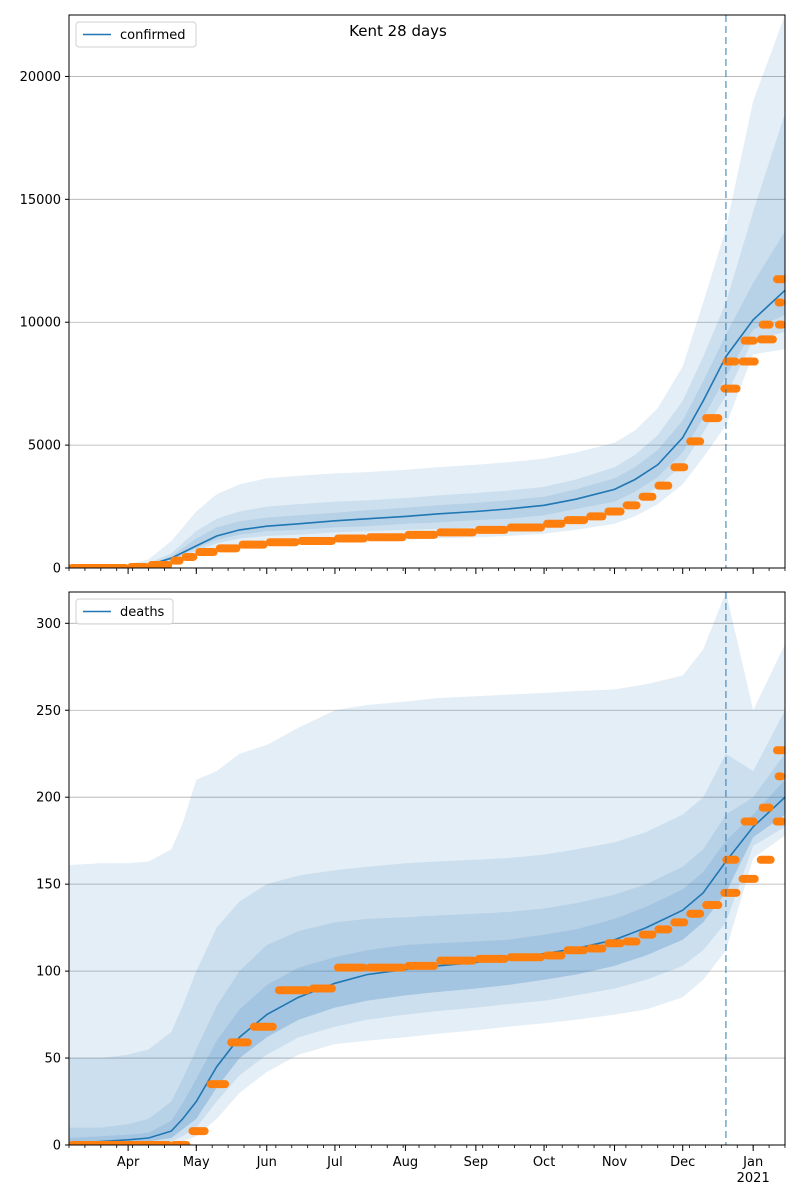 The image size is (800, 1204). What do you see at coordinates (476, 1162) in the screenshot?
I see `x-tick-label: Sep` at bounding box center [476, 1162].